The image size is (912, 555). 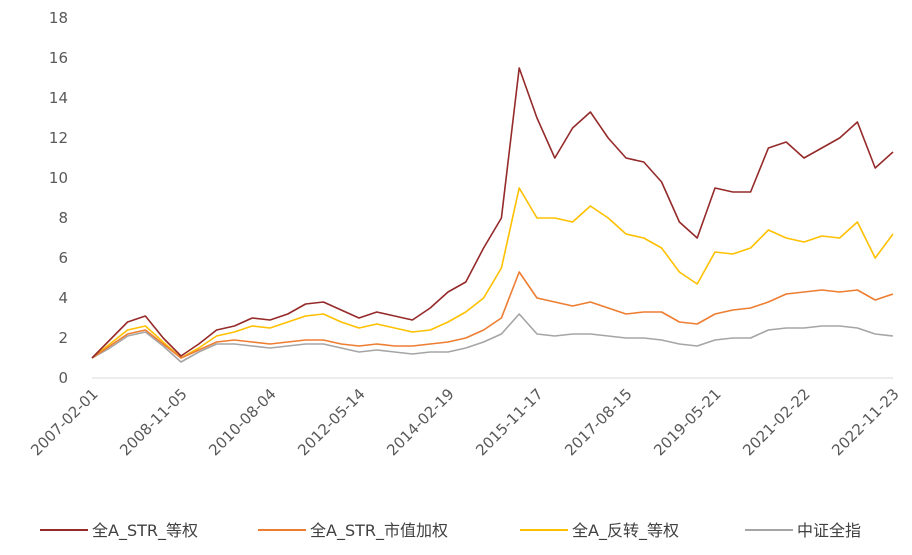 I want to click on y-tick-label: 6, so click(x=63, y=258).